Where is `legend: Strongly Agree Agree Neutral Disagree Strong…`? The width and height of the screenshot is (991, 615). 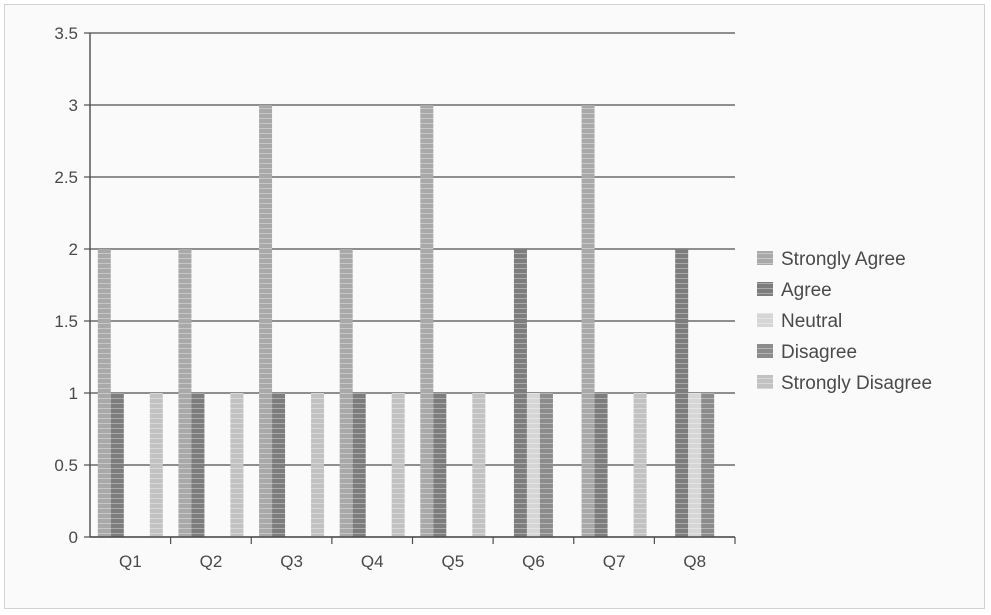
legend: Strongly Agree Agree Neutral Disagree Strong… is located at coordinates (844, 321).